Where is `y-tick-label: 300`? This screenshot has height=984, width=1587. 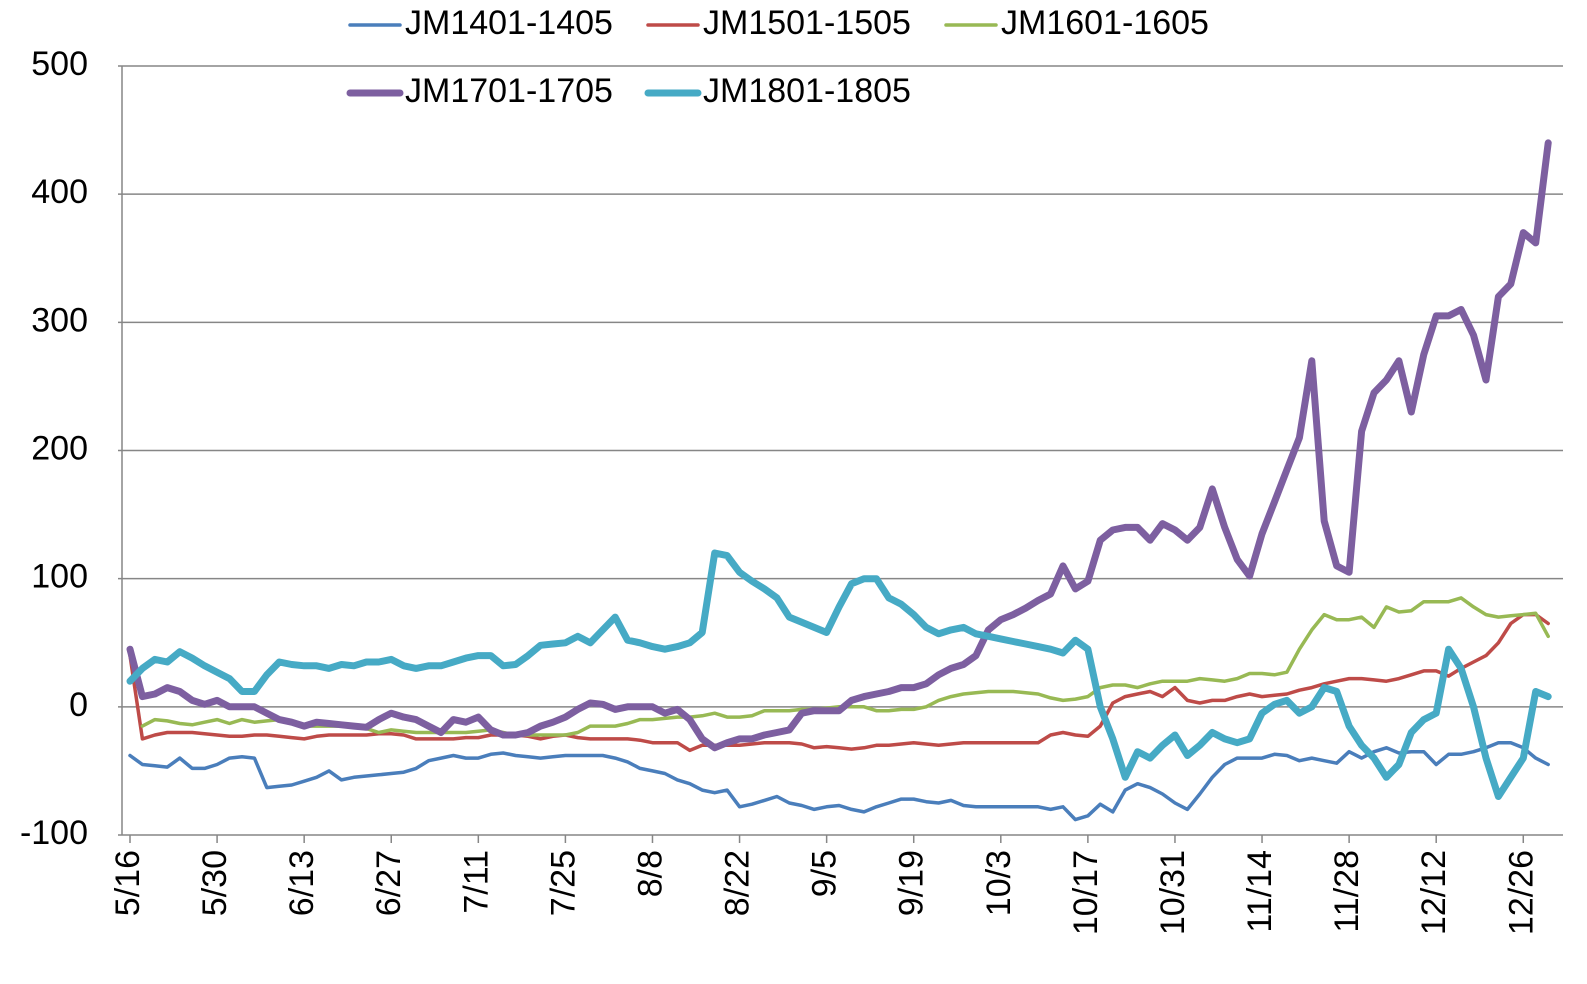 y-tick-label: 300 is located at coordinates (59, 320).